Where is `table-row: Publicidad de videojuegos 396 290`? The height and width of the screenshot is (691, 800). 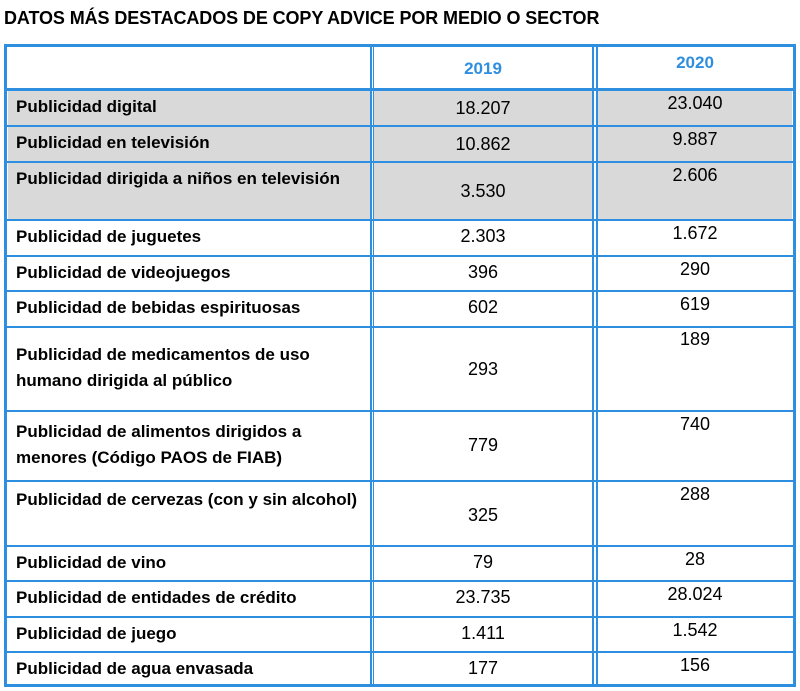
table-row: Publicidad de videojuegos 396 290 is located at coordinates (400, 273).